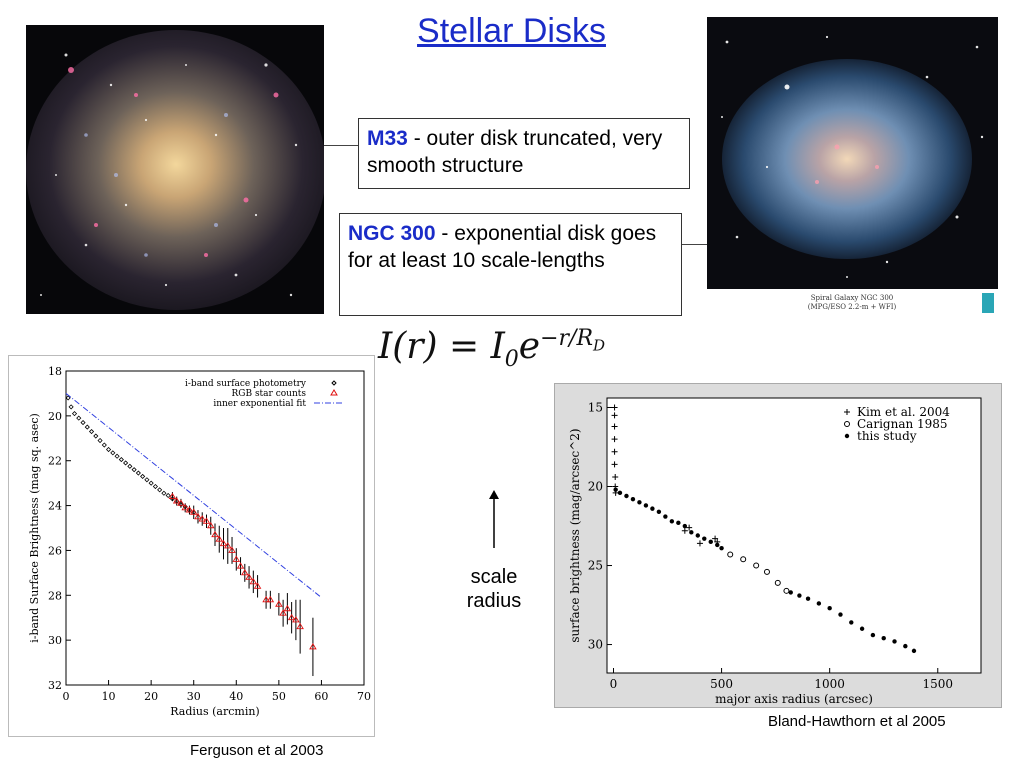 Image resolution: width=1023 pixels, height=767 pixels. What do you see at coordinates (279, 696) in the screenshot?
I see `x-tick-label: 50` at bounding box center [279, 696].